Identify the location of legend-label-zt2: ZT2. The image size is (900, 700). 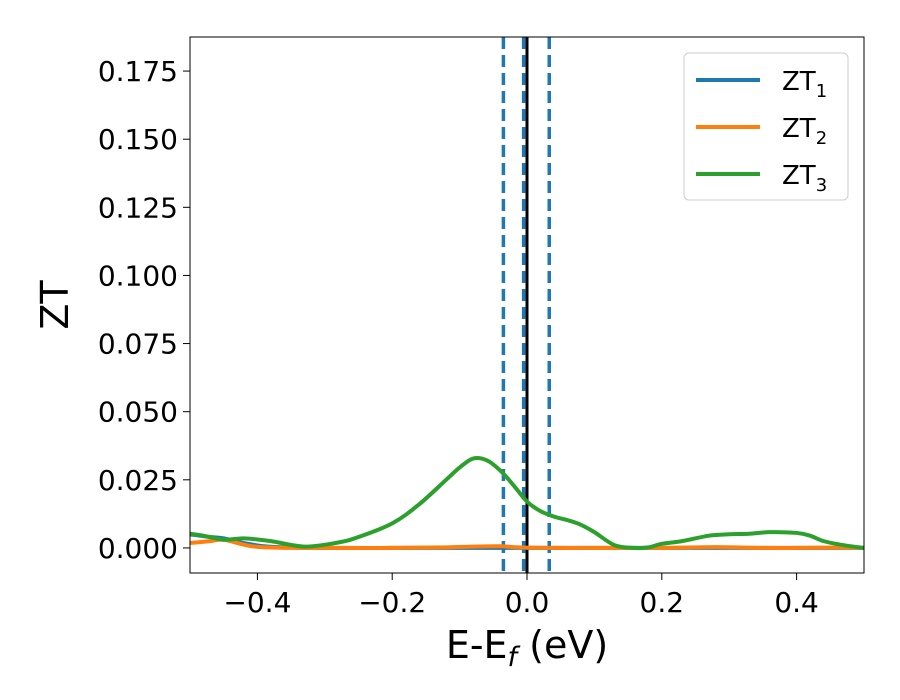
(804, 131).